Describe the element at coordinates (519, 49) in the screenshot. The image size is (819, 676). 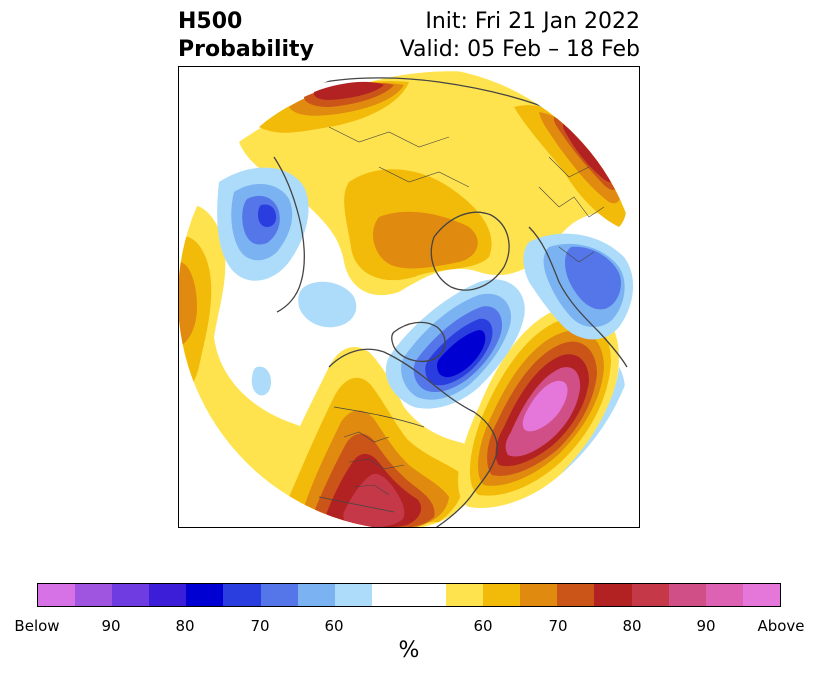
I see `valid-range-label: Valid: 05 Feb – 18 Feb` at that location.